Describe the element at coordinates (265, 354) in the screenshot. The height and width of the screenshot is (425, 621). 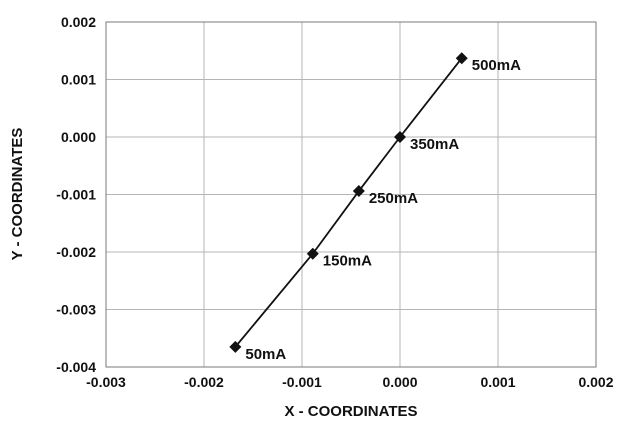
I see `data-point-label: 50mA` at that location.